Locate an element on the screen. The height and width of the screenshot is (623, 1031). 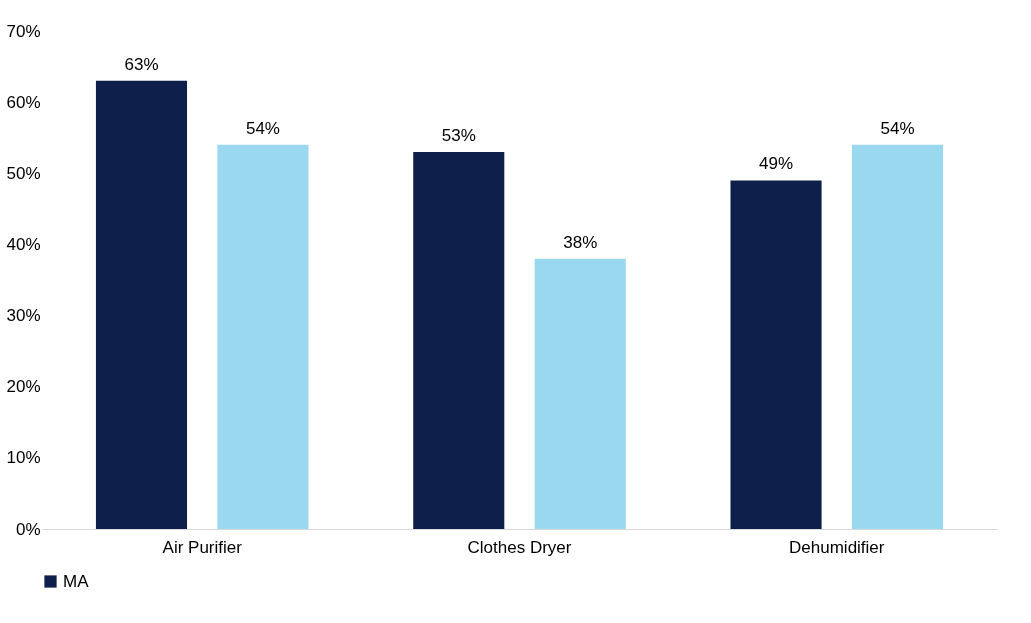
x-tick-label: Air Purifier is located at coordinates (202, 547).